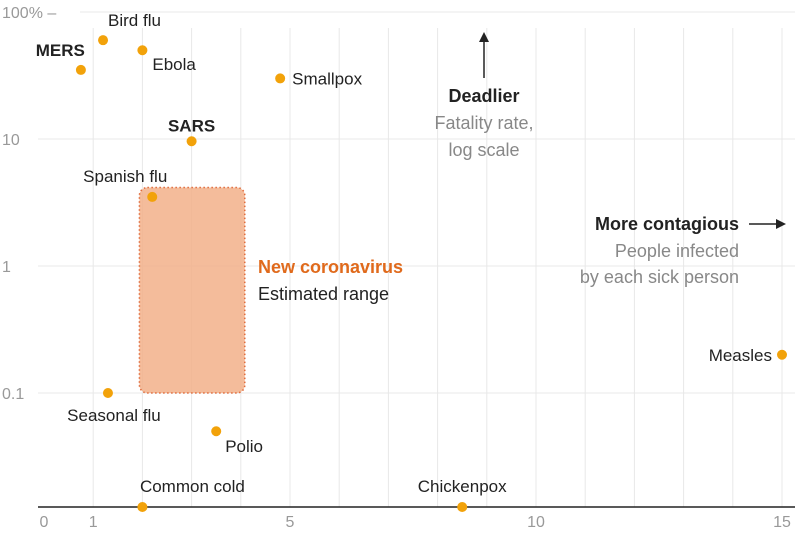  What do you see at coordinates (330, 267) in the screenshot?
I see `coronavirus-title: New coronavirus` at bounding box center [330, 267].